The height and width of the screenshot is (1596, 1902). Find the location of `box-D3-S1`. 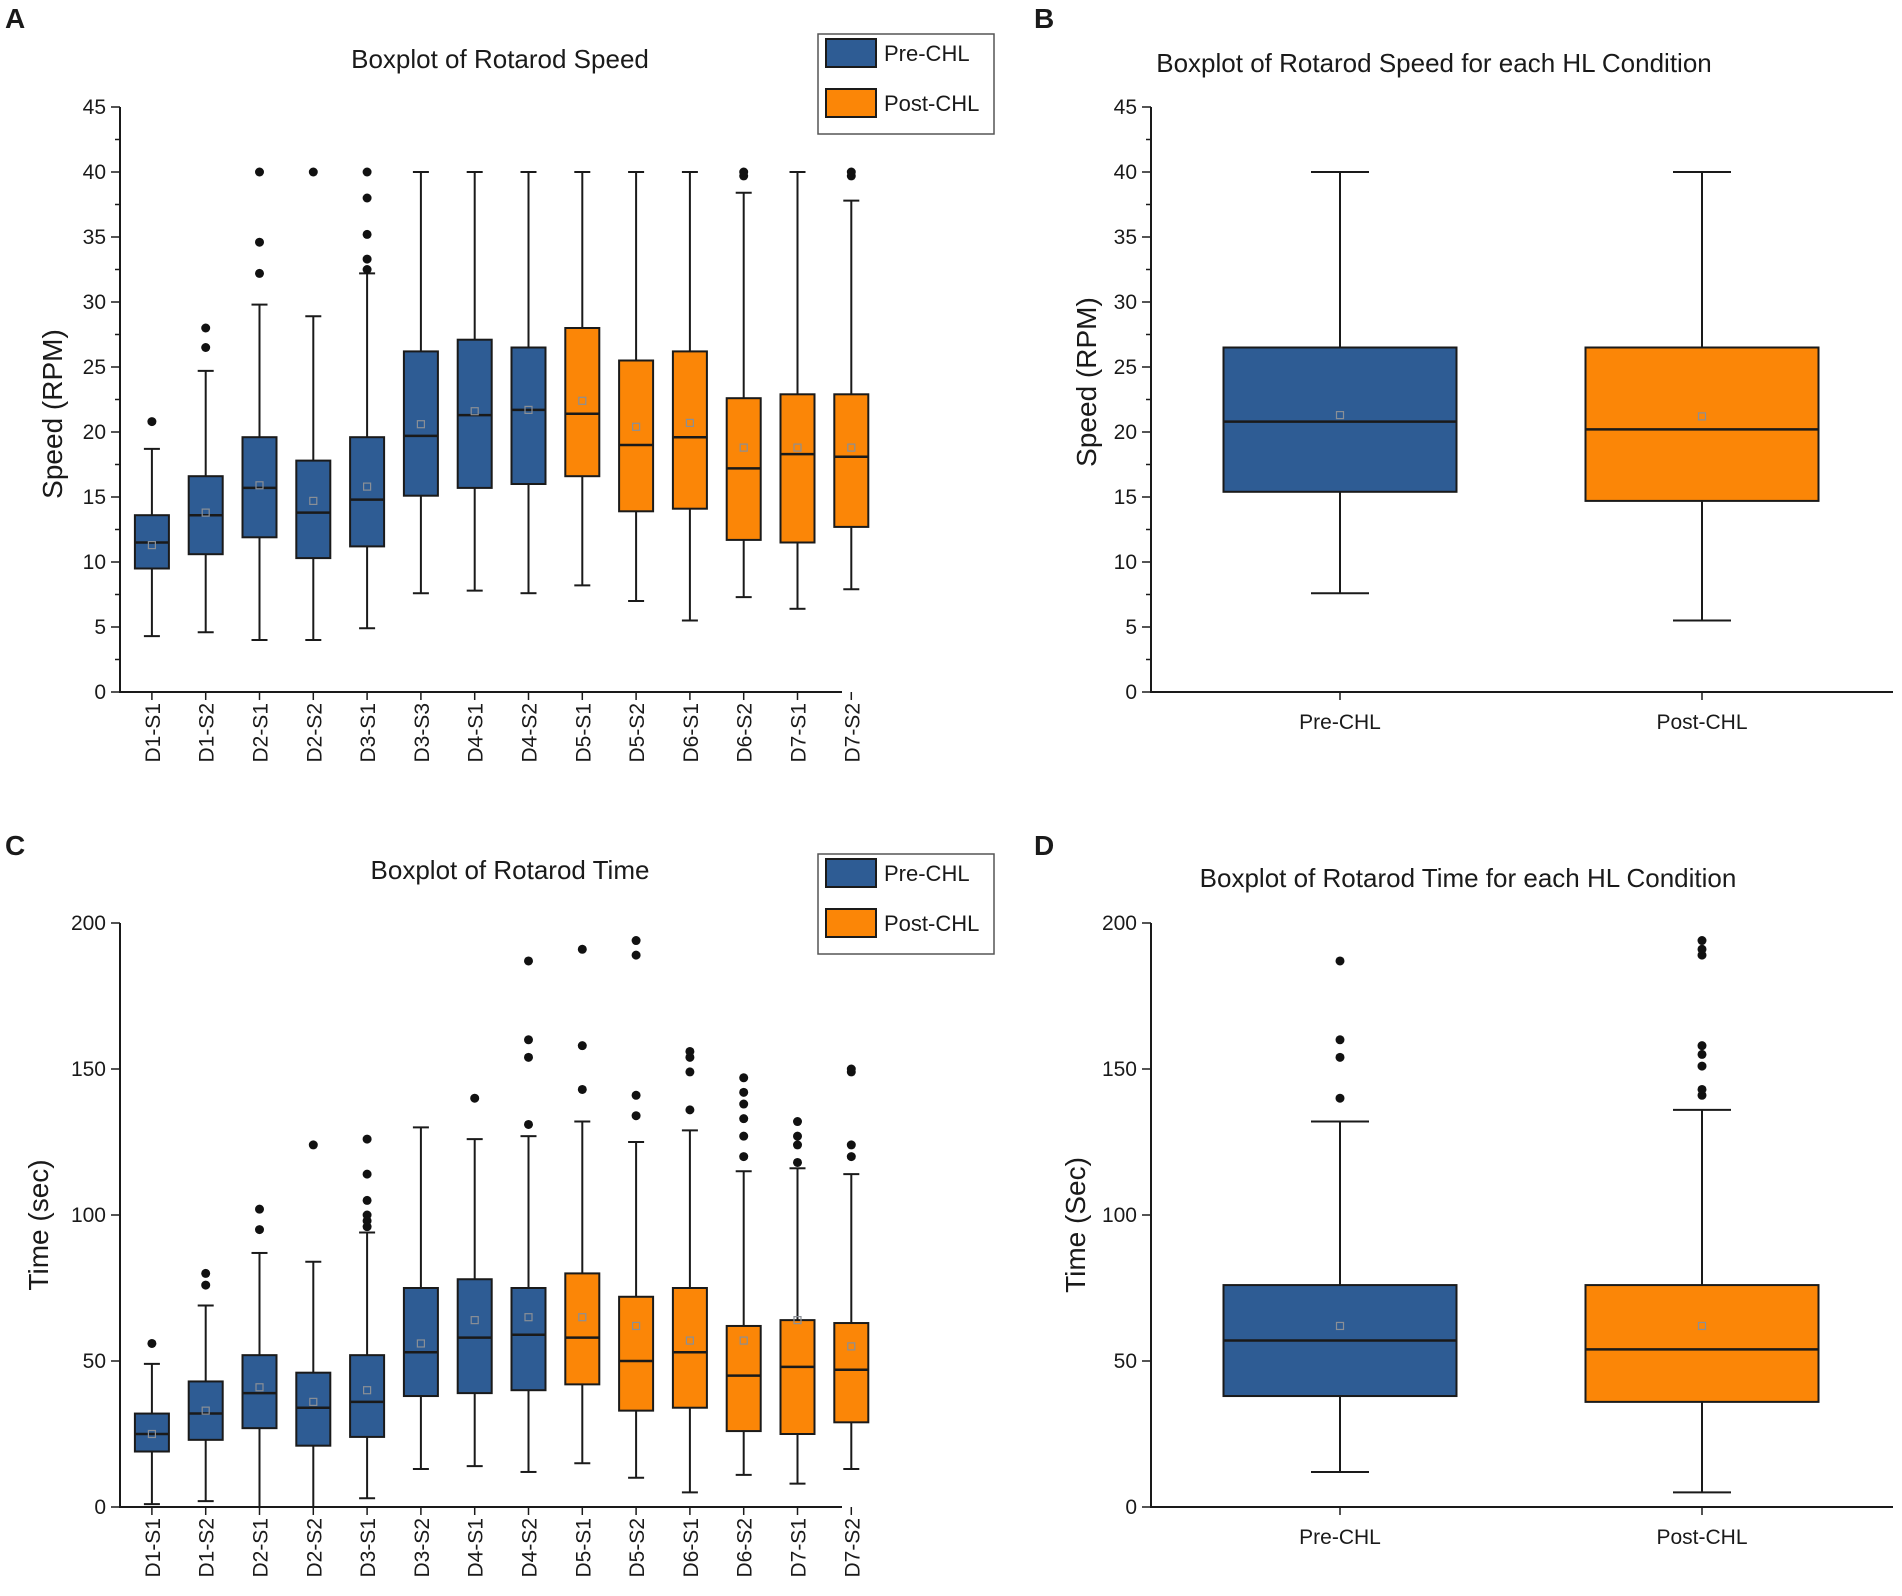

box-D3-S1 is located at coordinates (367, 1317).